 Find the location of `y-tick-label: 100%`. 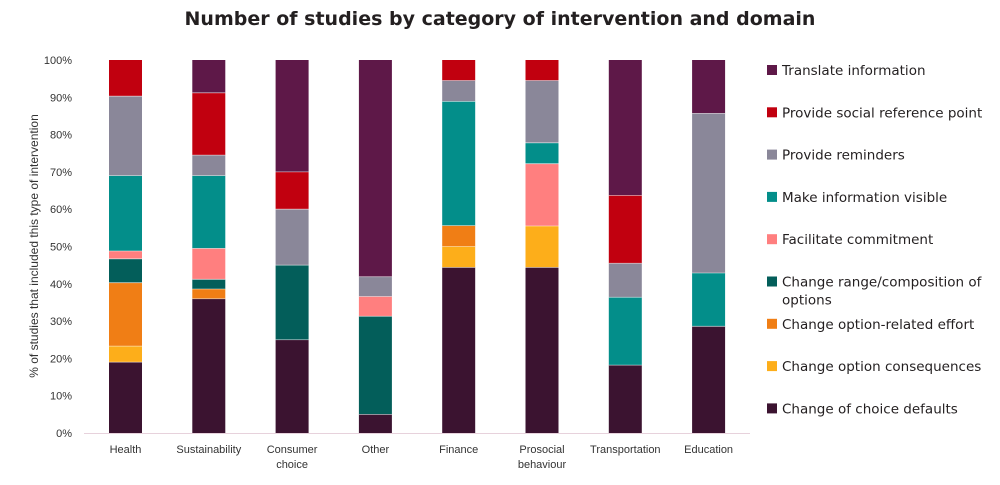

y-tick-label: 100% is located at coordinates (58, 61).